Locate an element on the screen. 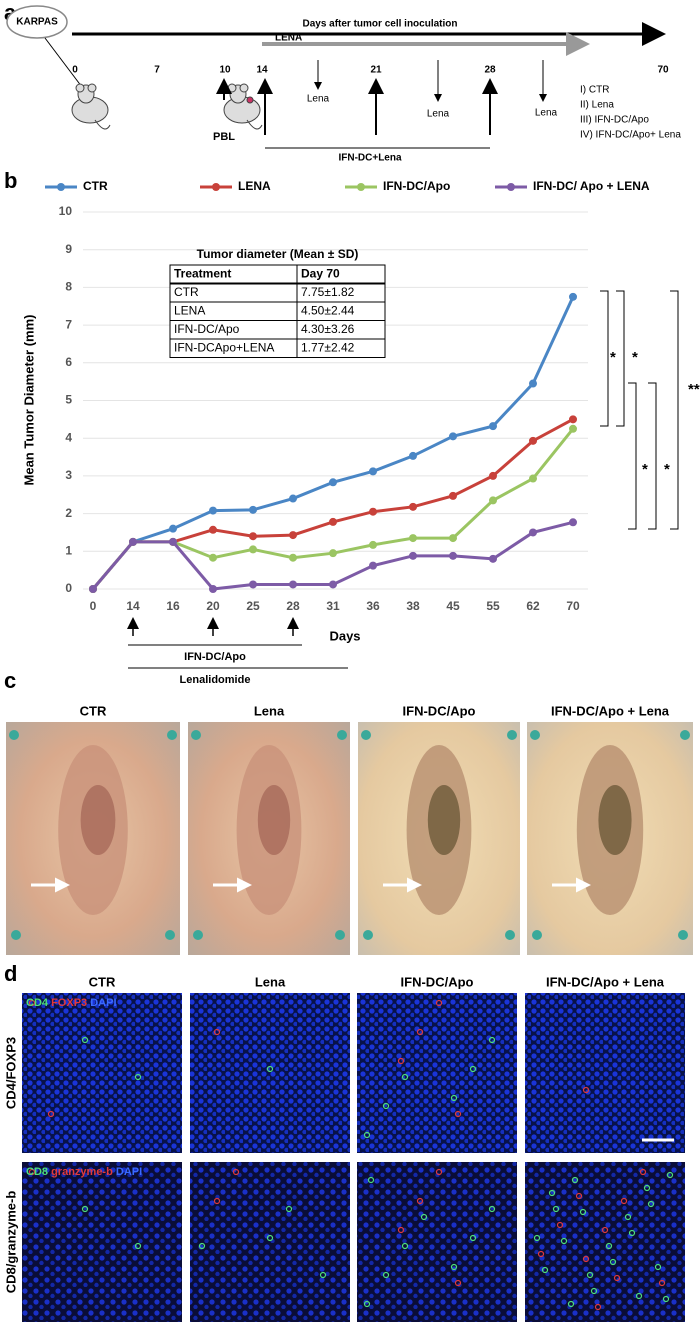 This screenshot has width=700, height=1328. photo-title: IFN-DC/Apo is located at coordinates (439, 710).